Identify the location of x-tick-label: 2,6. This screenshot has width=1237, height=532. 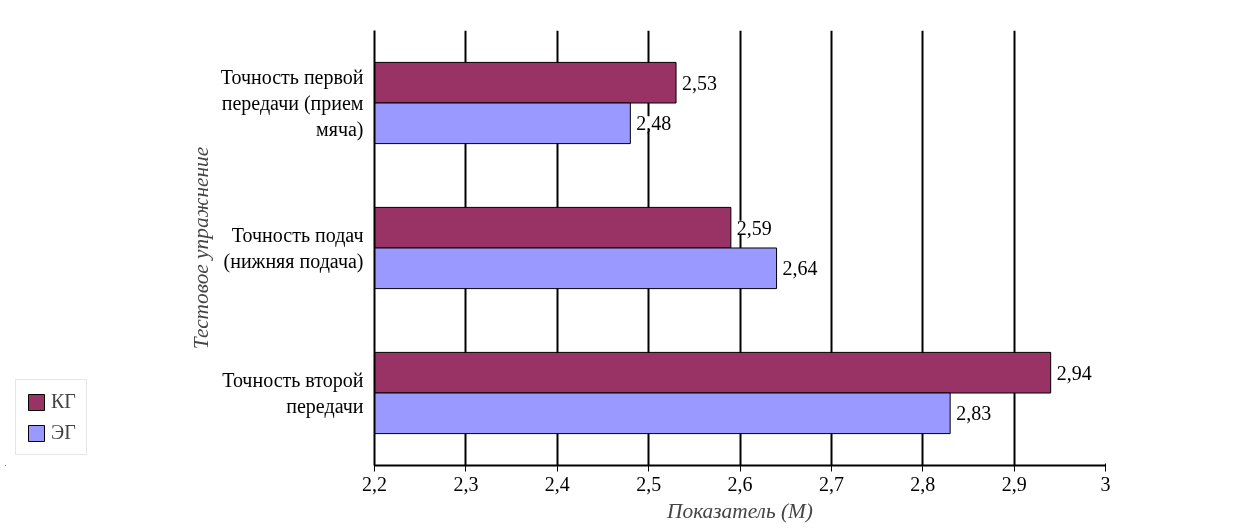
(740, 483).